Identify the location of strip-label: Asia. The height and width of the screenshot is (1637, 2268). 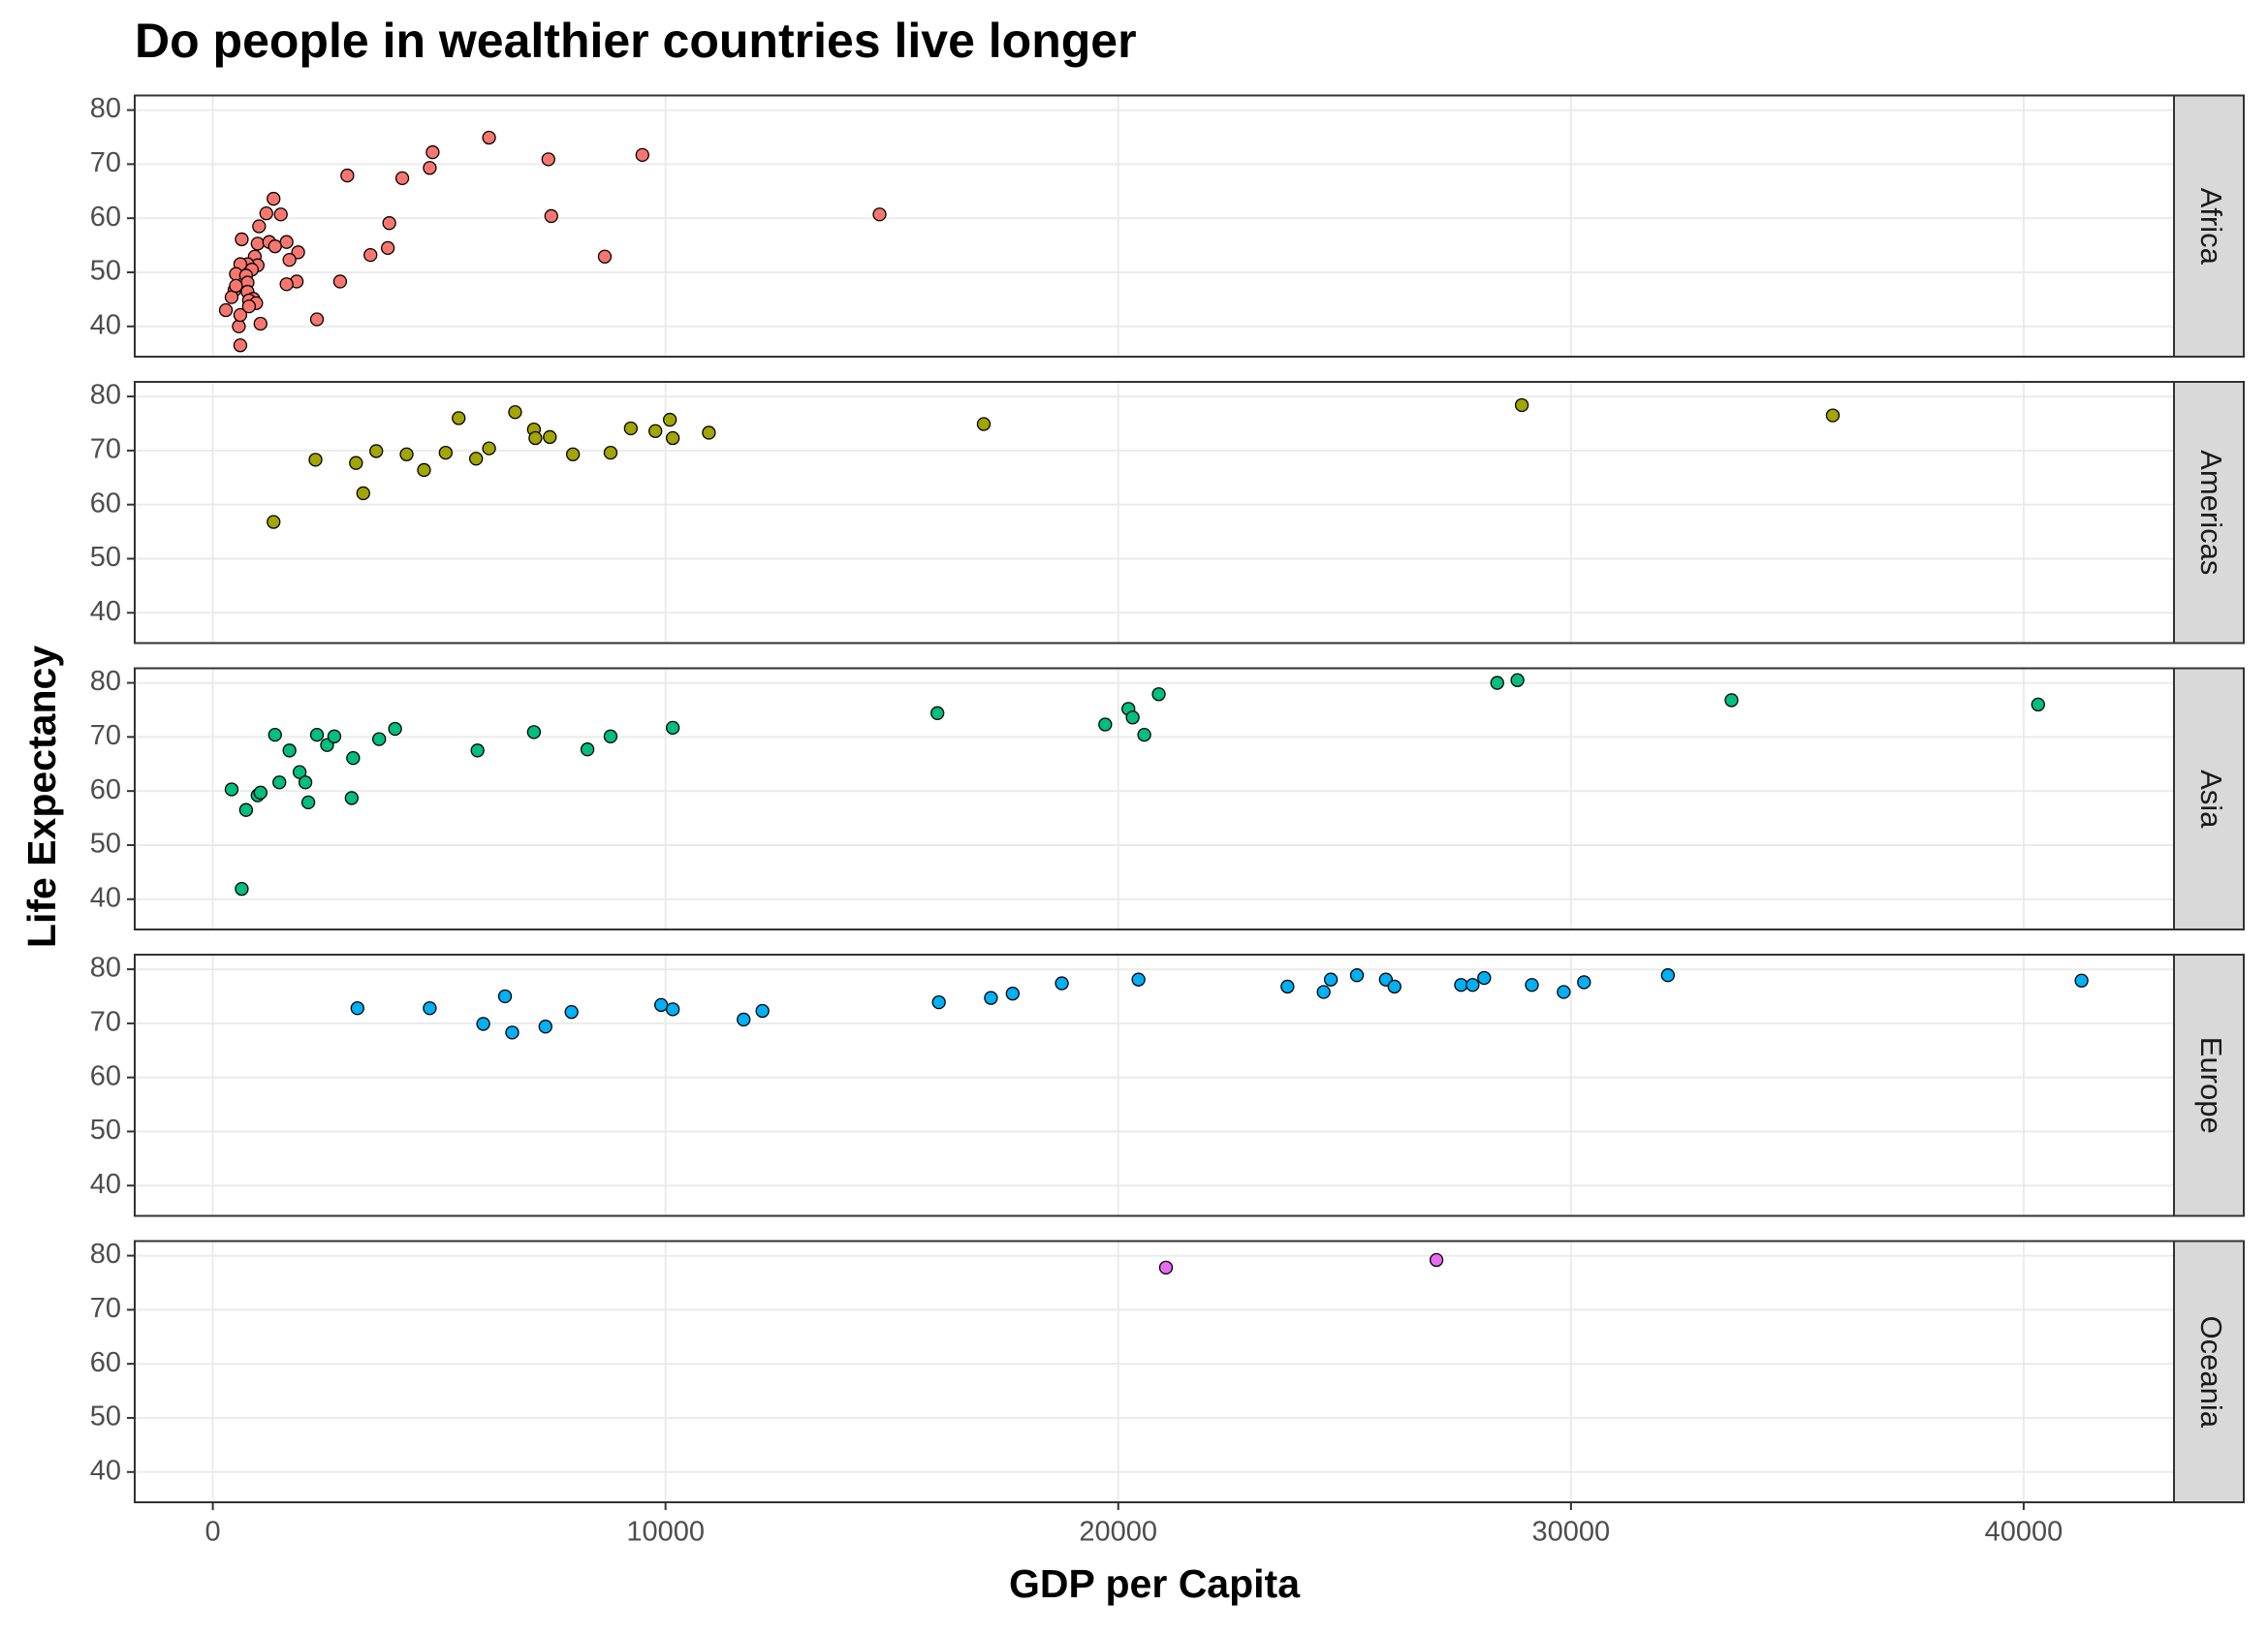
(2211, 799).